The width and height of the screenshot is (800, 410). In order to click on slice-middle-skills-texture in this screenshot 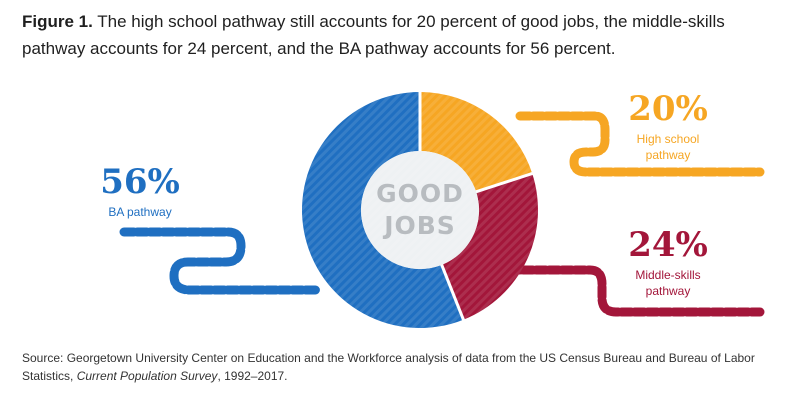, I will do `click(489, 246)`.